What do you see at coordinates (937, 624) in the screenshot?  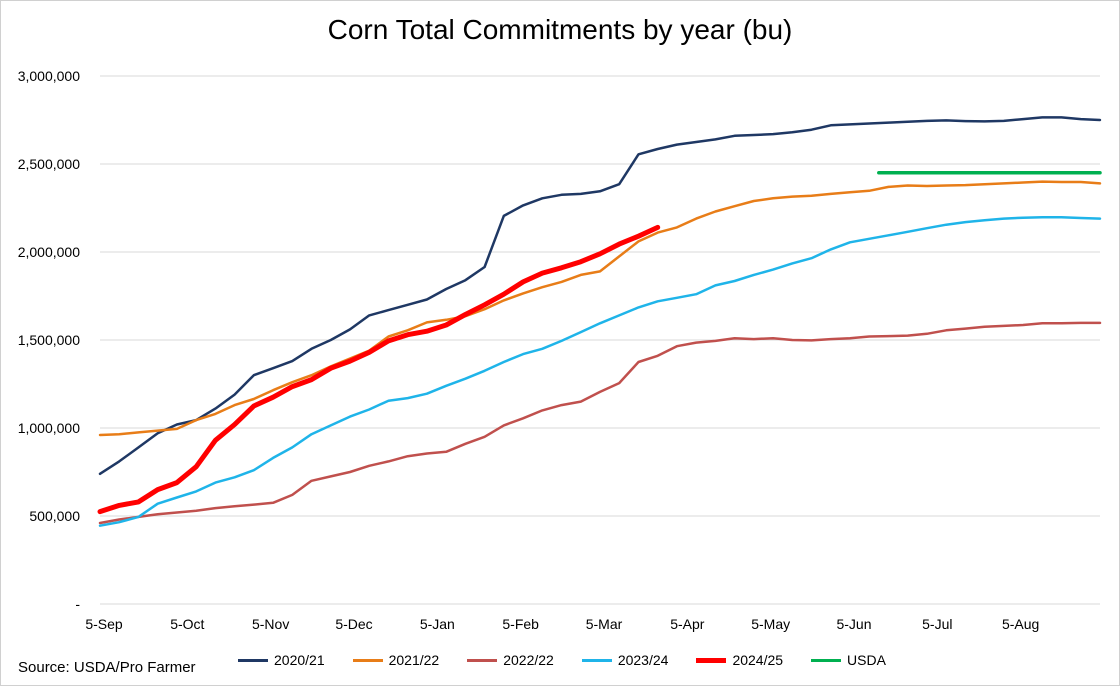 I see `x-tick-label: 5-Jul` at bounding box center [937, 624].